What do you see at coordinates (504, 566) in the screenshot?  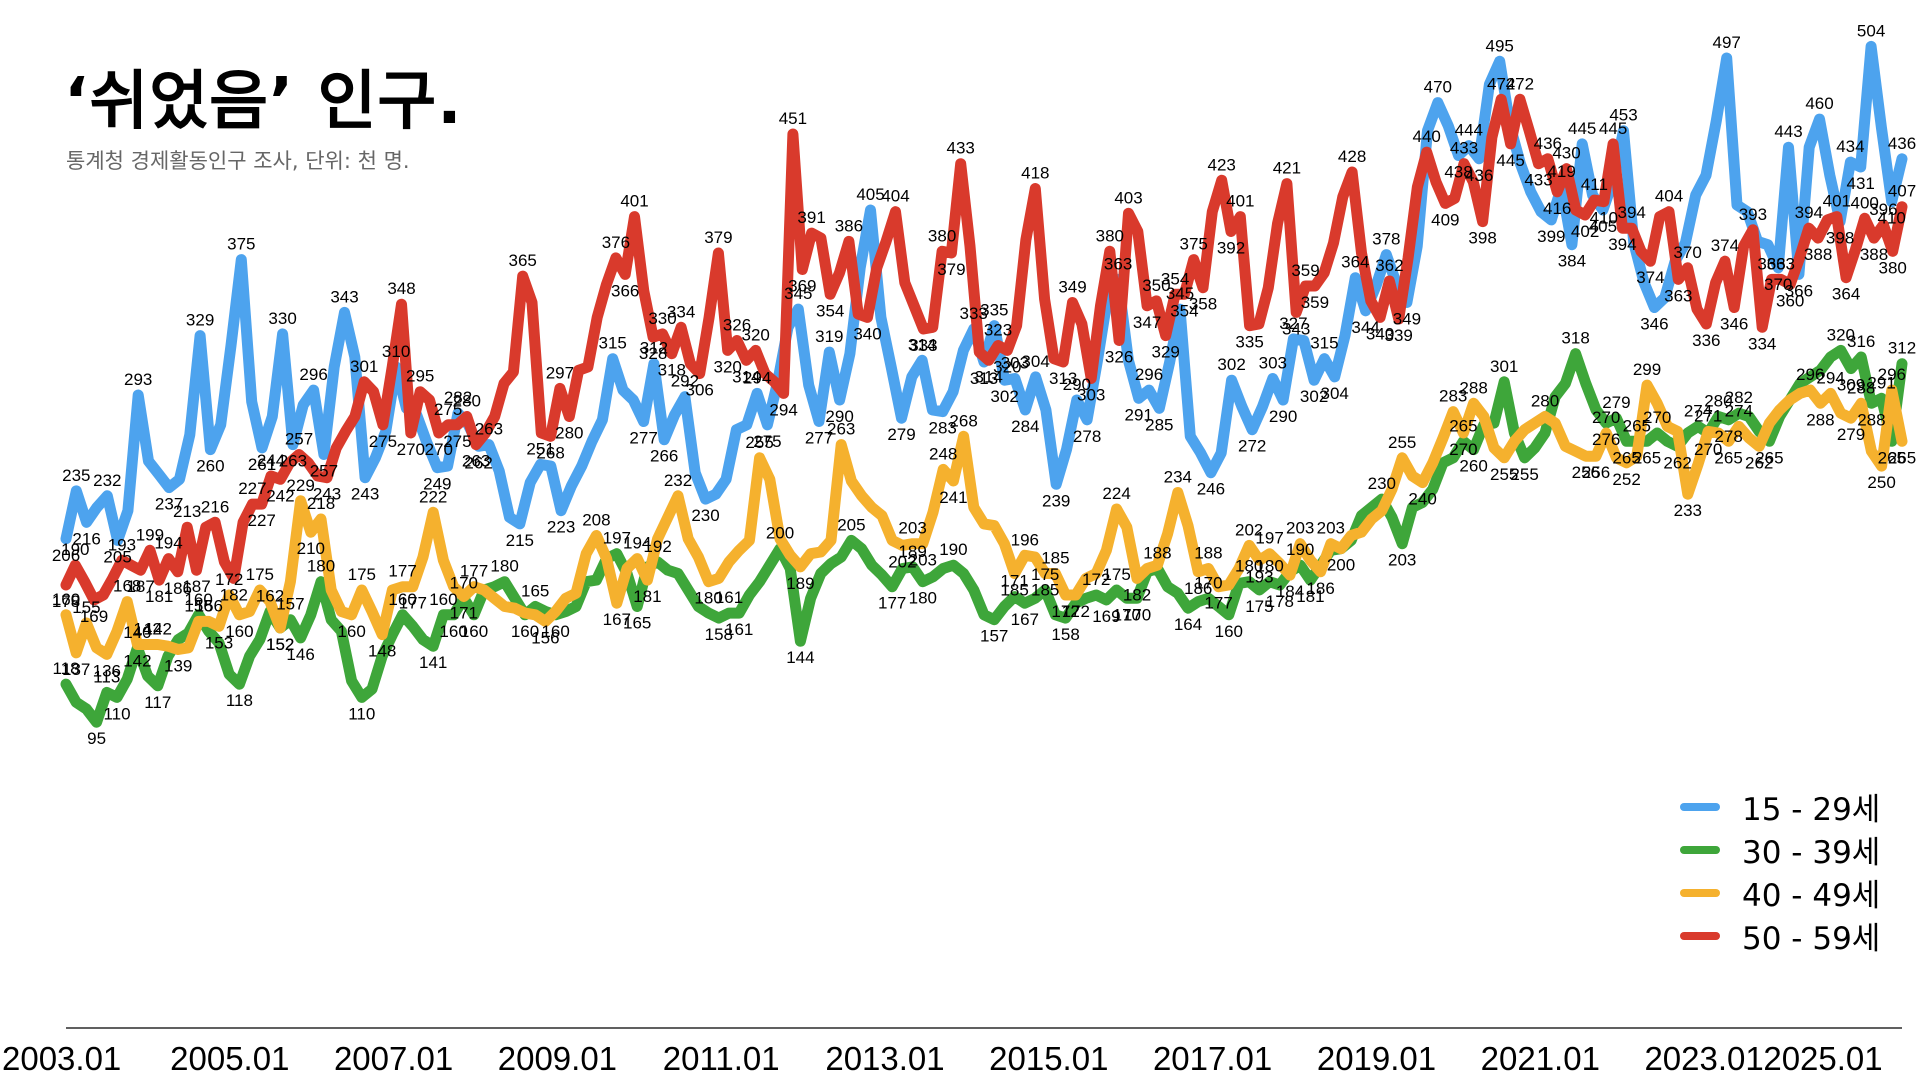 I see `data-label: 180` at bounding box center [504, 566].